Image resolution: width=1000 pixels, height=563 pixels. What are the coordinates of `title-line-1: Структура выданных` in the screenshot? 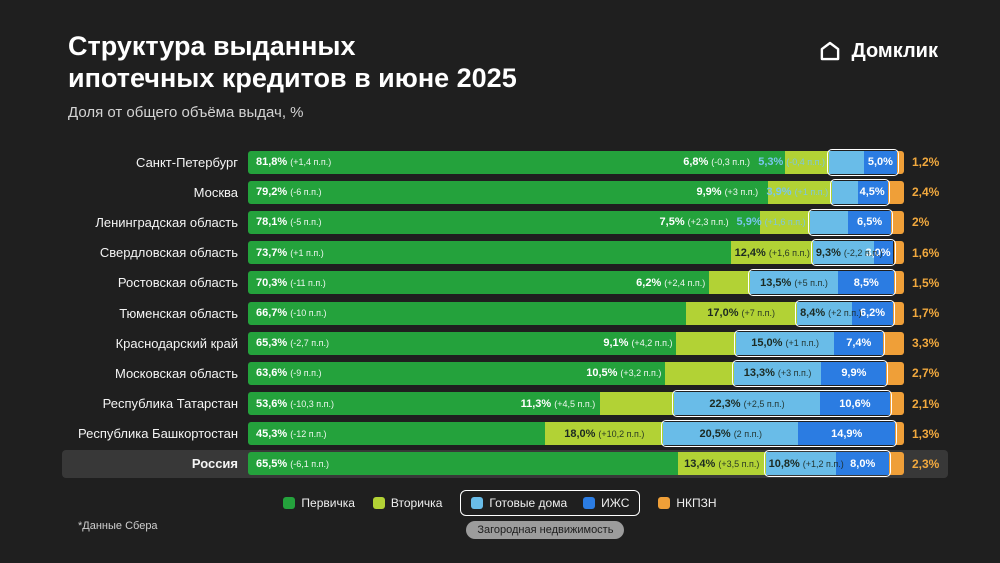 It's located at (212, 46).